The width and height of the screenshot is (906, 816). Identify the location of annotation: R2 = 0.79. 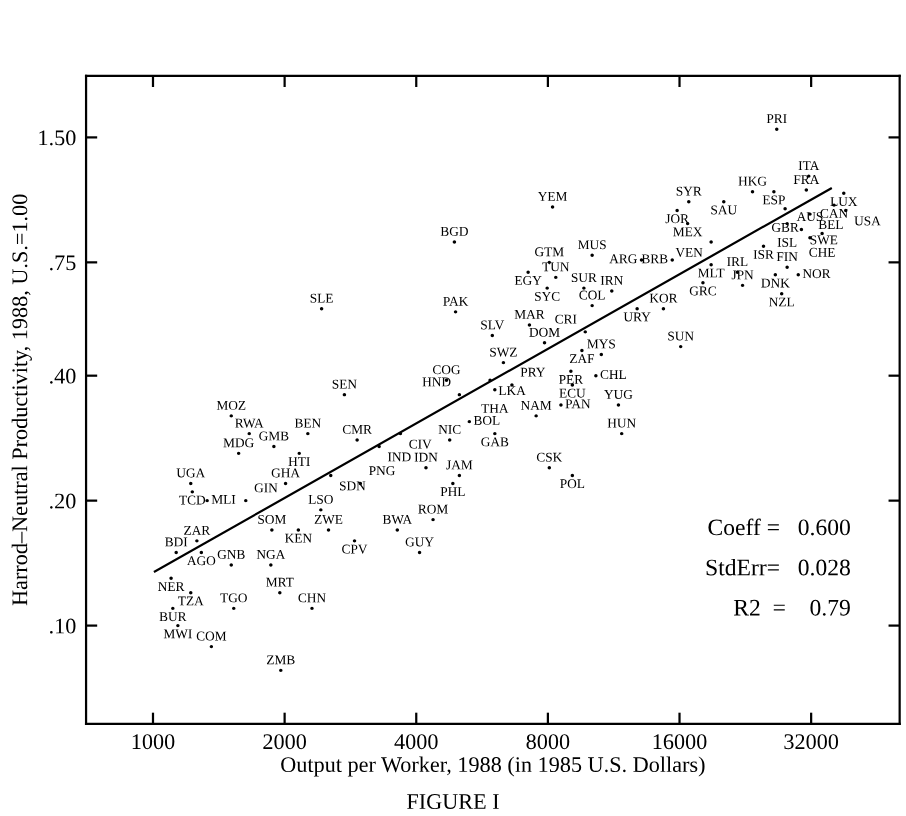
(791, 607).